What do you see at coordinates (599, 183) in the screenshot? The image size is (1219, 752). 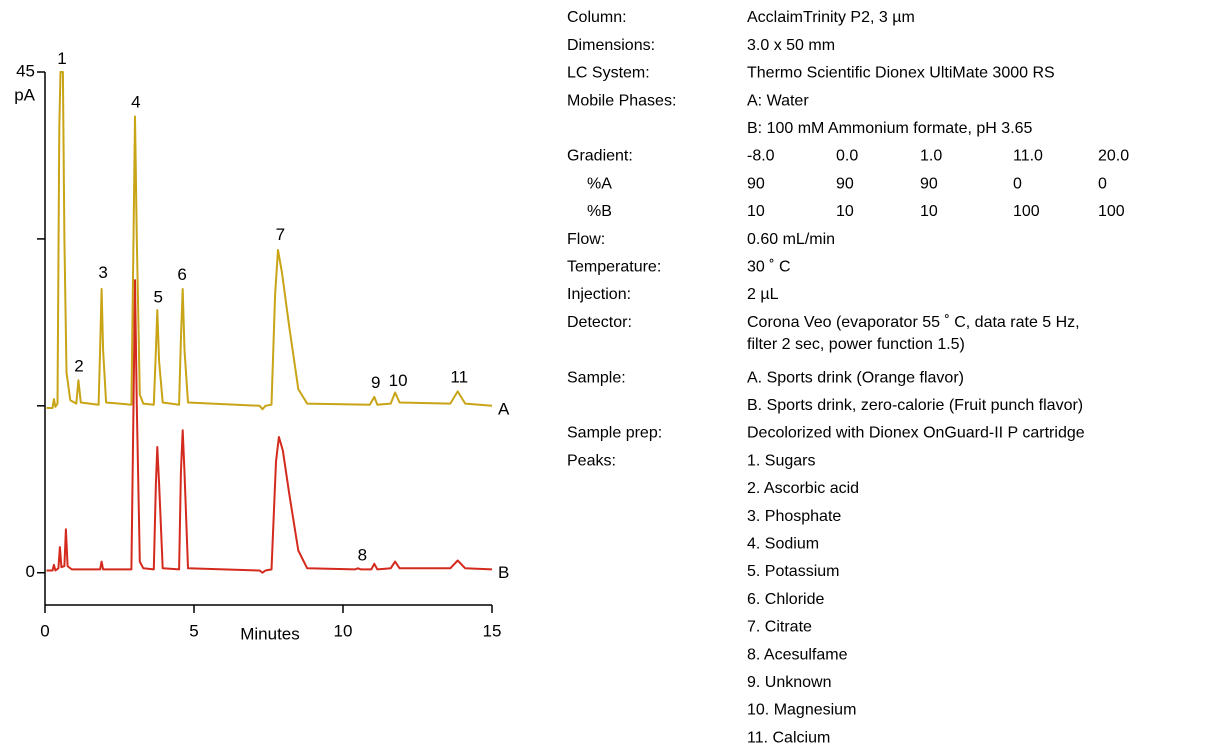 I see `info-label: %A` at bounding box center [599, 183].